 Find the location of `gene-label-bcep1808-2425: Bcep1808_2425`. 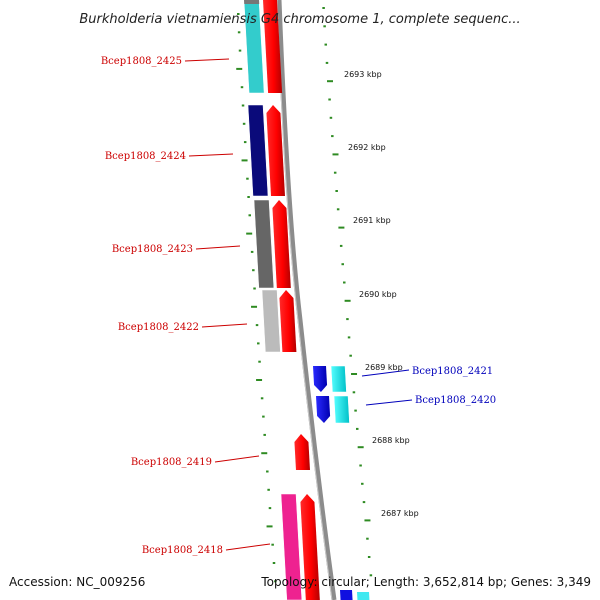

gene-label-bcep1808-2425: Bcep1808_2425 is located at coordinates (141, 61).